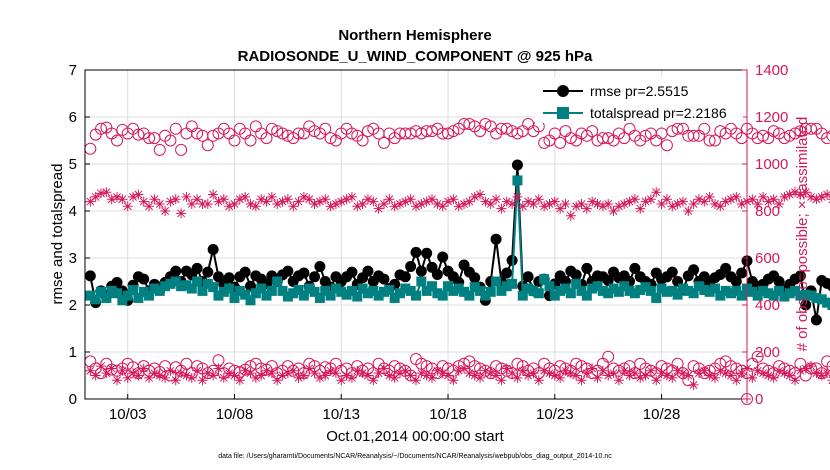 Image resolution: width=830 pixels, height=470 pixels. I want to click on y-right-tick-label: 1400, so click(771, 70).